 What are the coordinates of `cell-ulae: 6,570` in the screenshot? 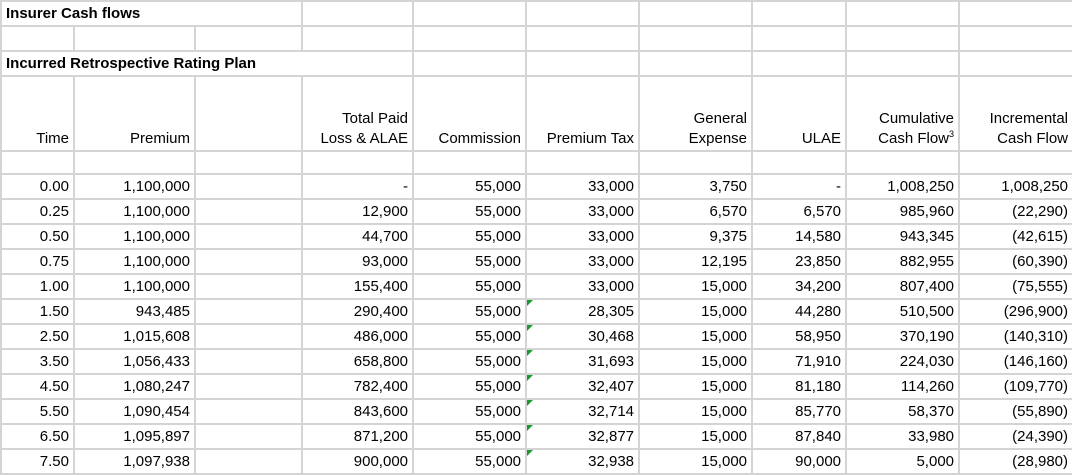 It's located at (799, 211).